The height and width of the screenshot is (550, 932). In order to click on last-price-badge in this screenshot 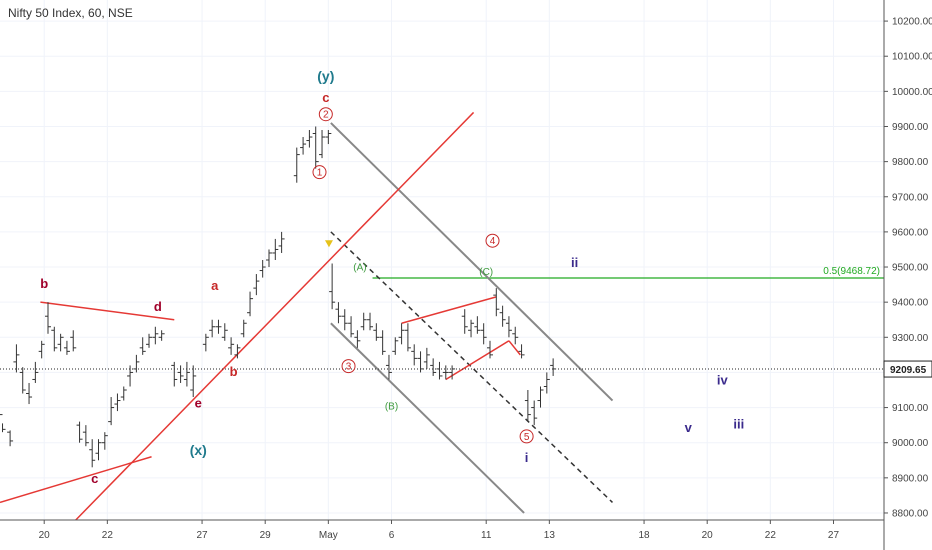, I will do `click(907, 369)`.